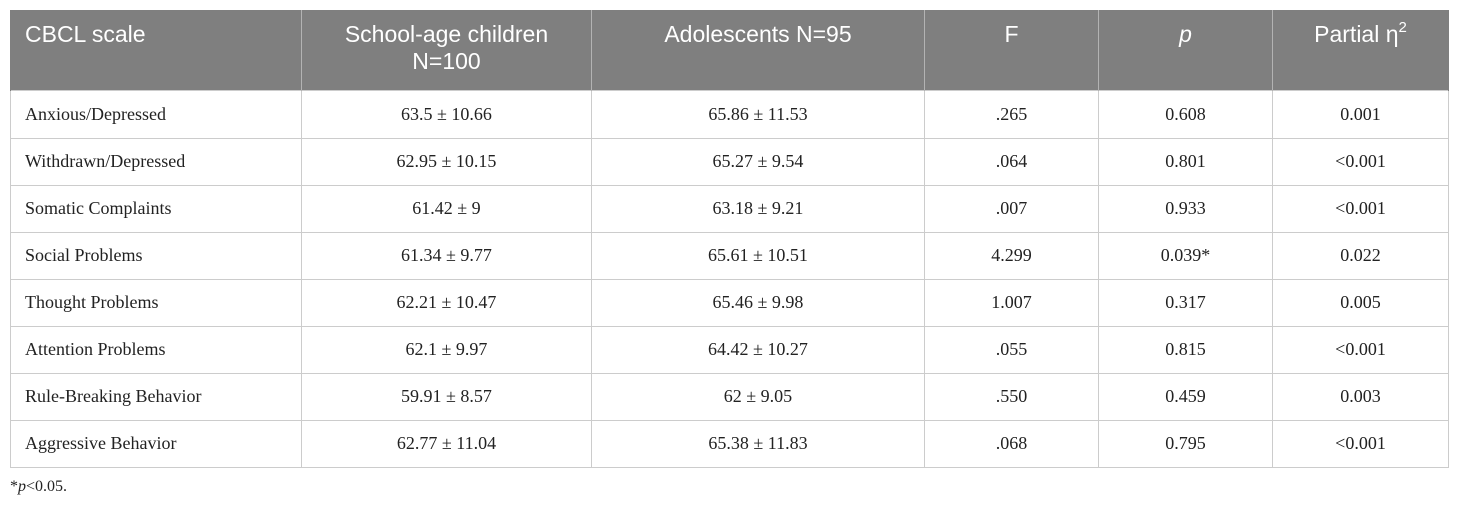  I want to click on header-p: p, so click(1185, 50).